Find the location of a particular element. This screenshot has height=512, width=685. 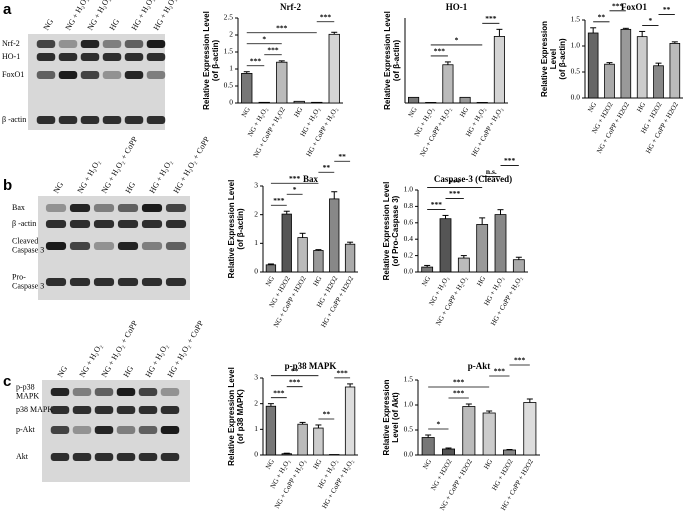

y-tick-label: 2.5 is located at coordinates (229, 17).